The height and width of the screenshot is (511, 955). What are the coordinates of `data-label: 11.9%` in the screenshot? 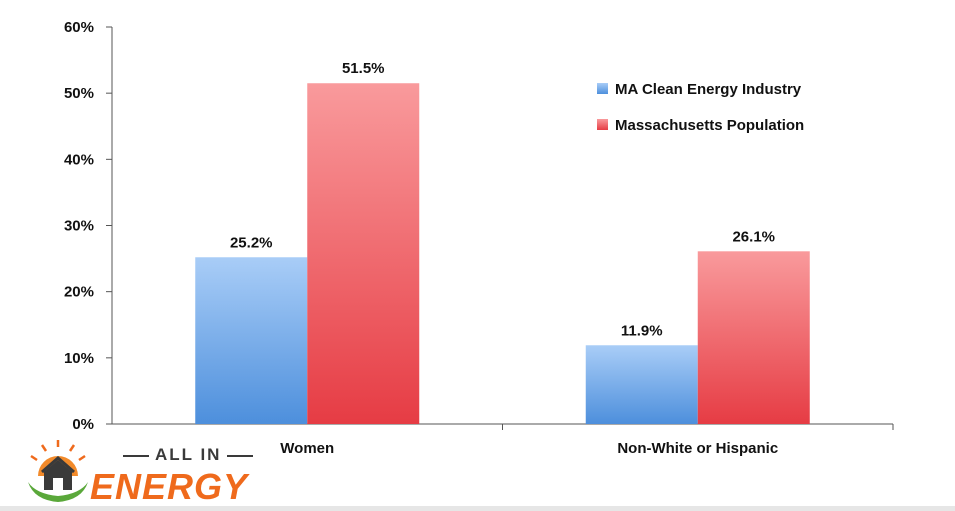 It's located at (642, 330).